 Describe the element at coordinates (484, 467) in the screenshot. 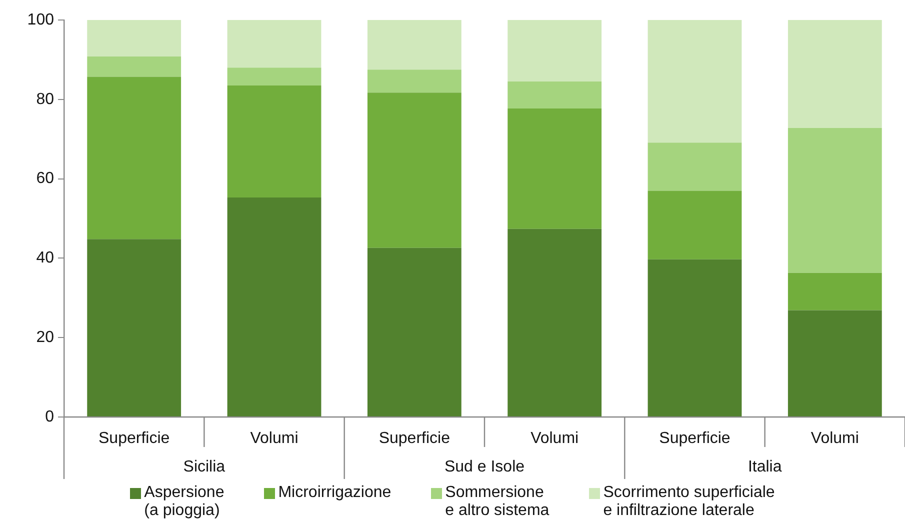

I see `text: Sud e Isole` at that location.